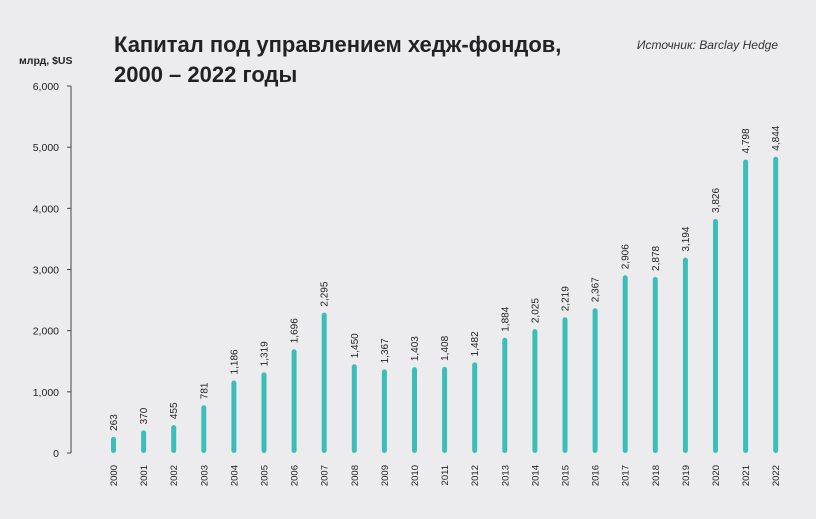 The height and width of the screenshot is (519, 816). What do you see at coordinates (46, 61) in the screenshot?
I see `y-axis-unit-label: млрд, $US` at bounding box center [46, 61].